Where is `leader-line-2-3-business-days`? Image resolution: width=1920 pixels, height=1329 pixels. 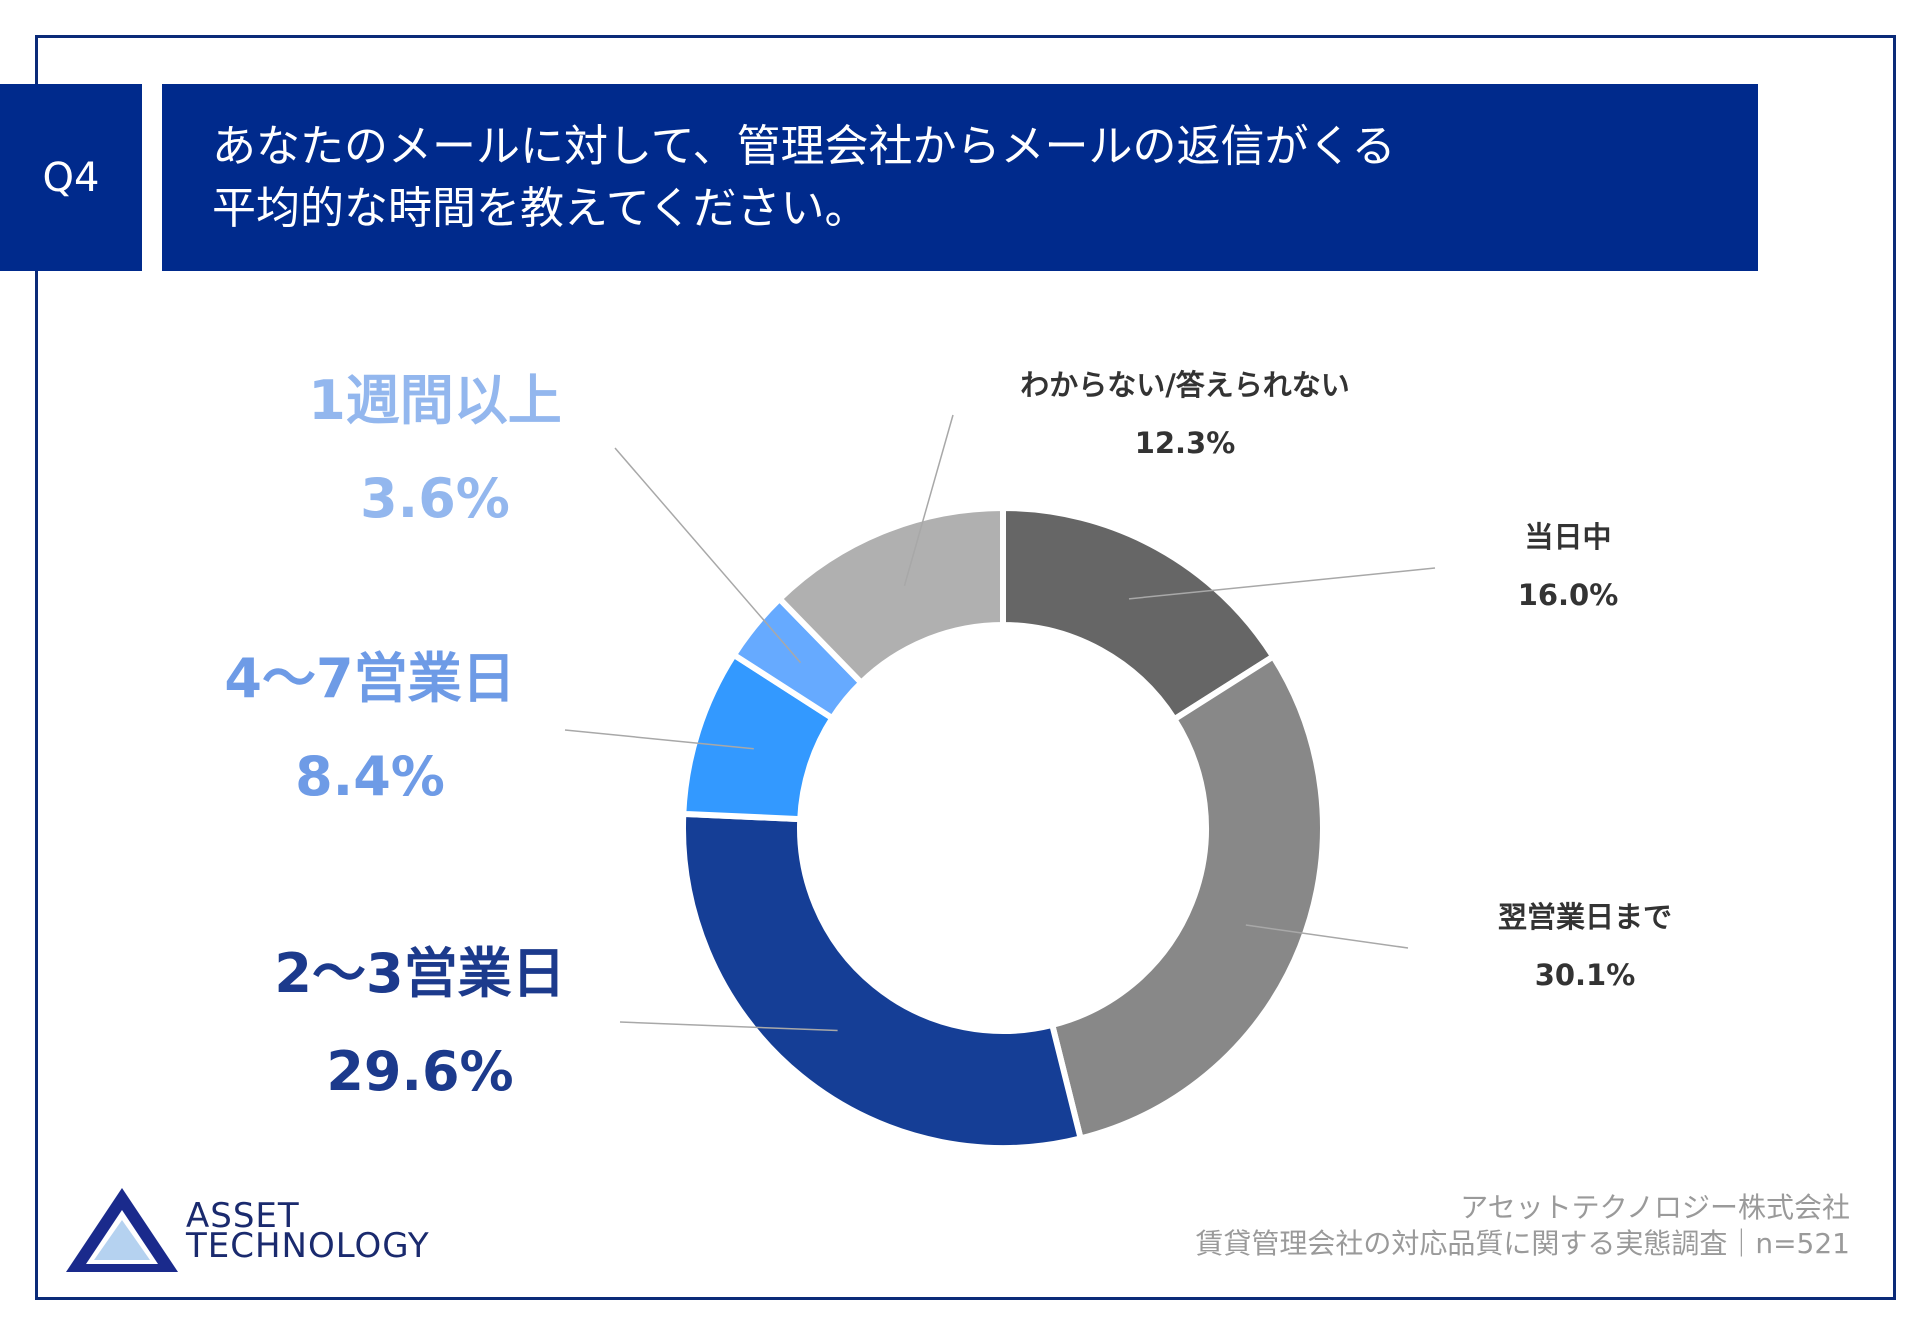 leader-line-2-3-business-days is located at coordinates (728, 1026).